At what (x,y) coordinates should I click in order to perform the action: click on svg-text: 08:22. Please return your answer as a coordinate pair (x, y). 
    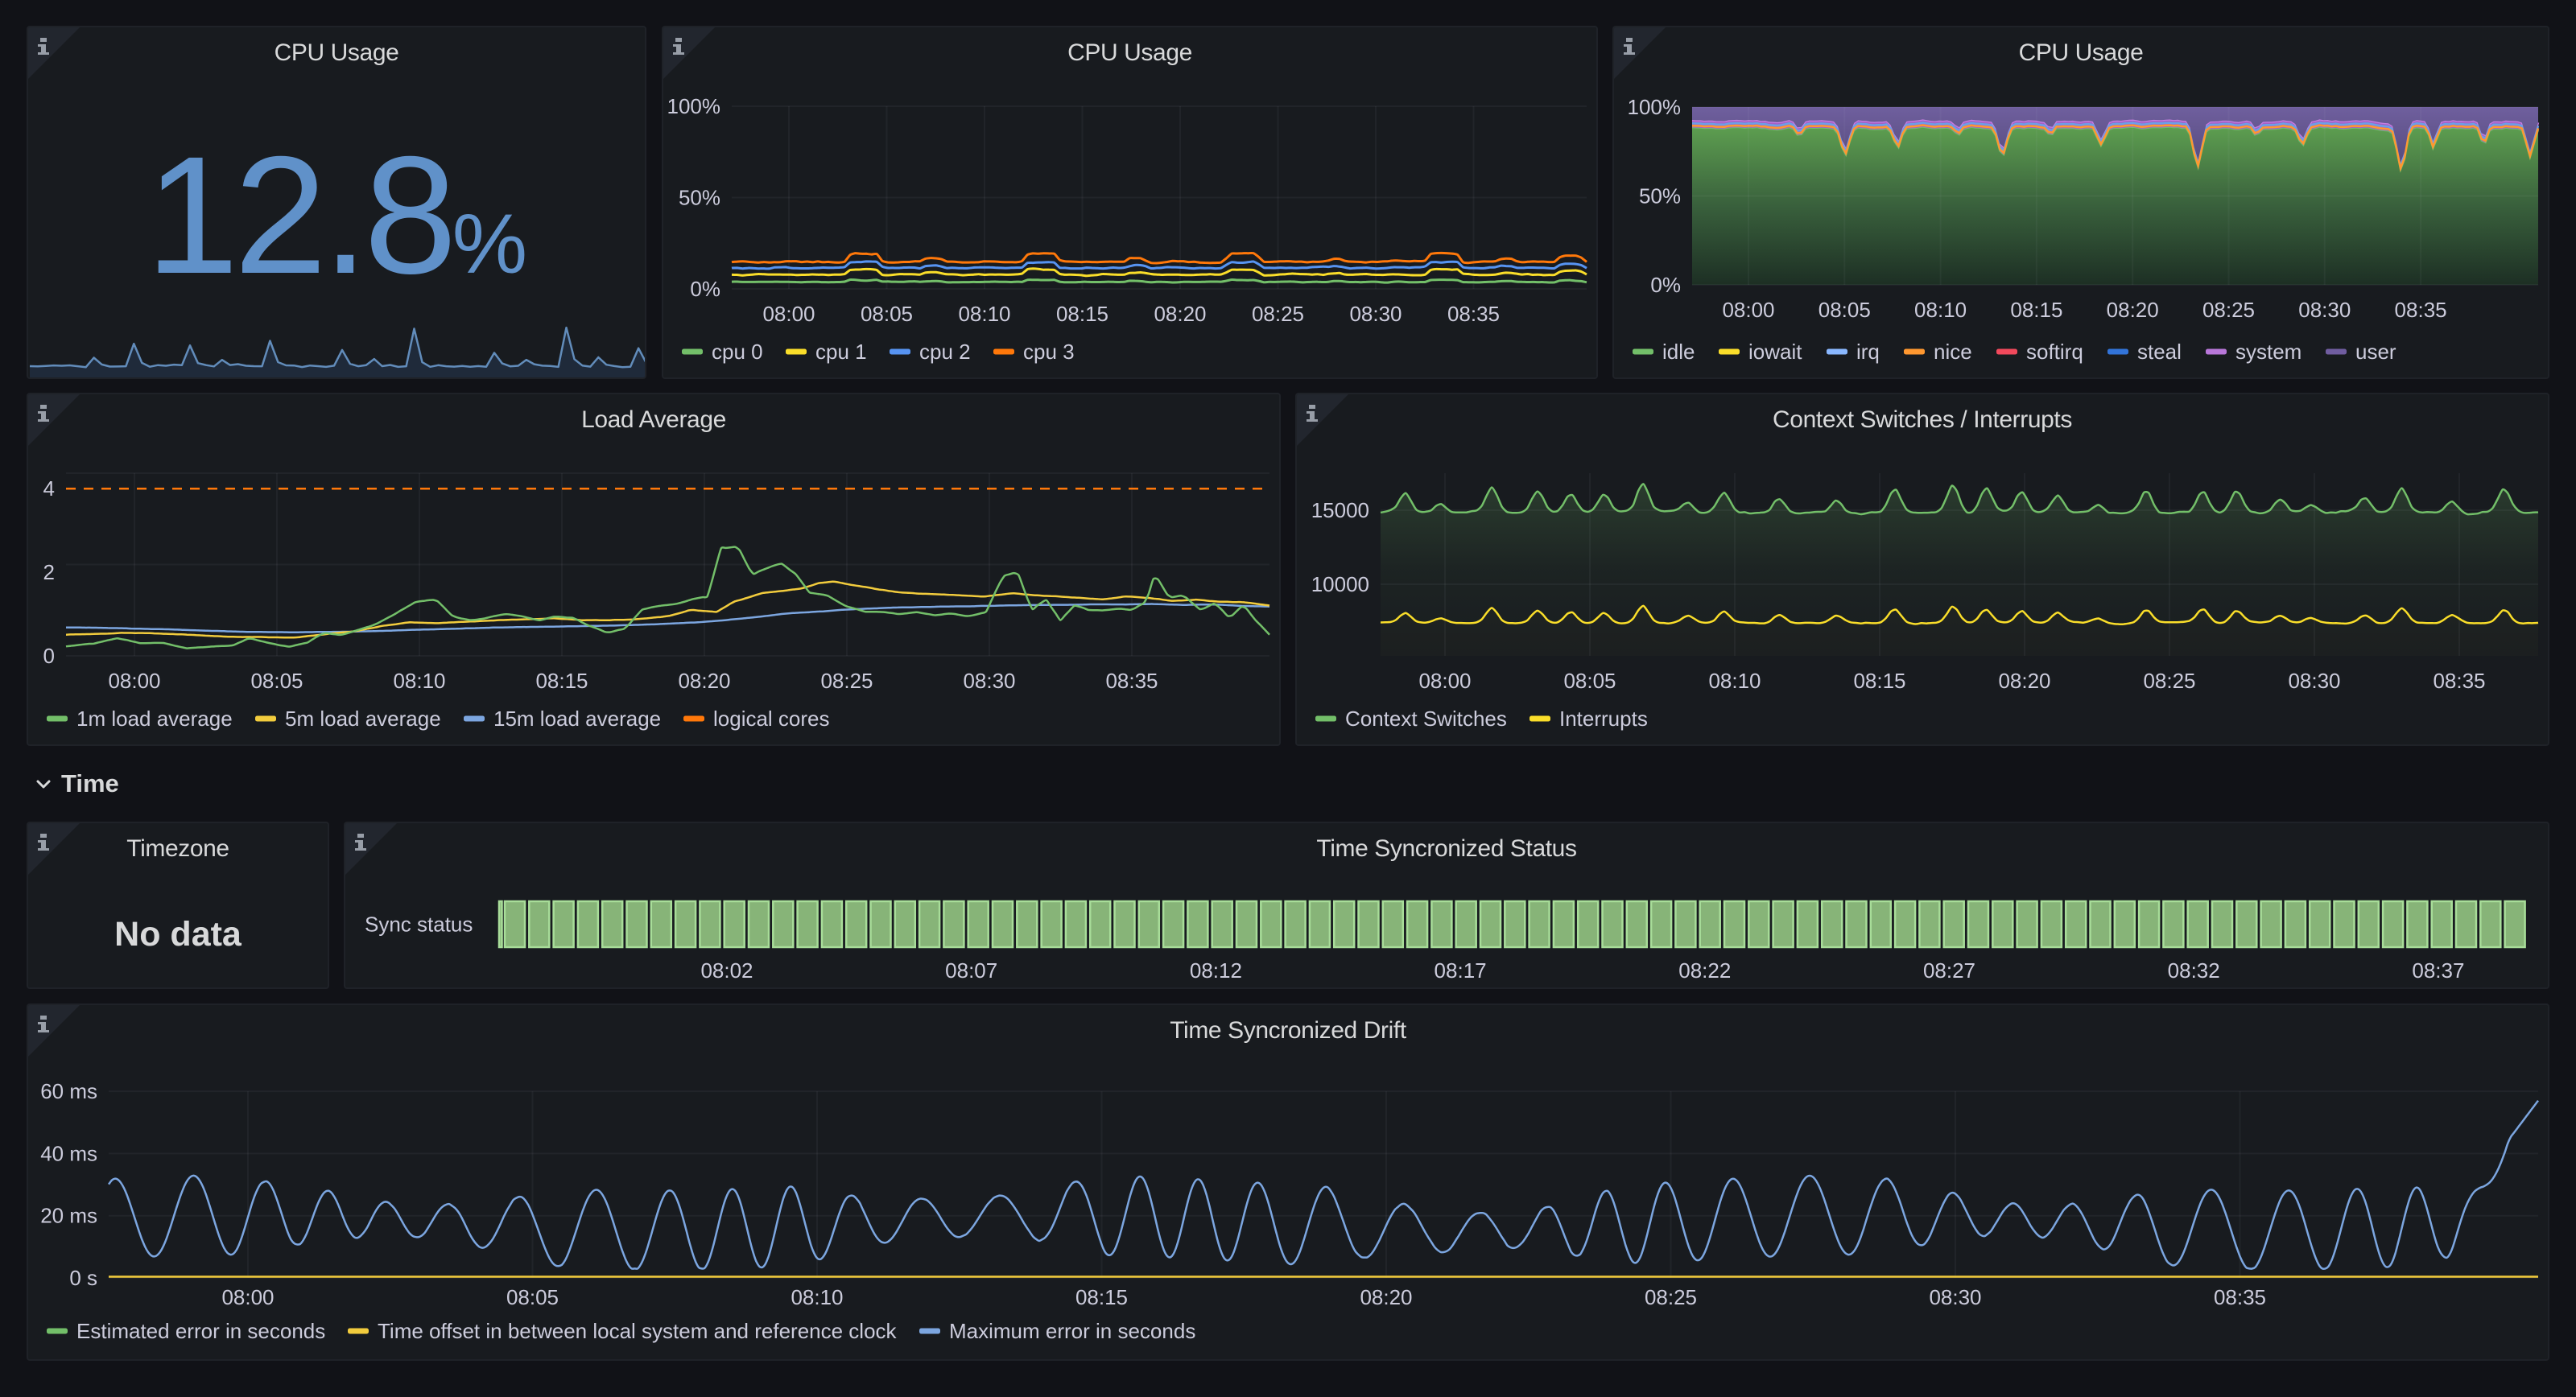
    Looking at the image, I should click on (1704, 970).